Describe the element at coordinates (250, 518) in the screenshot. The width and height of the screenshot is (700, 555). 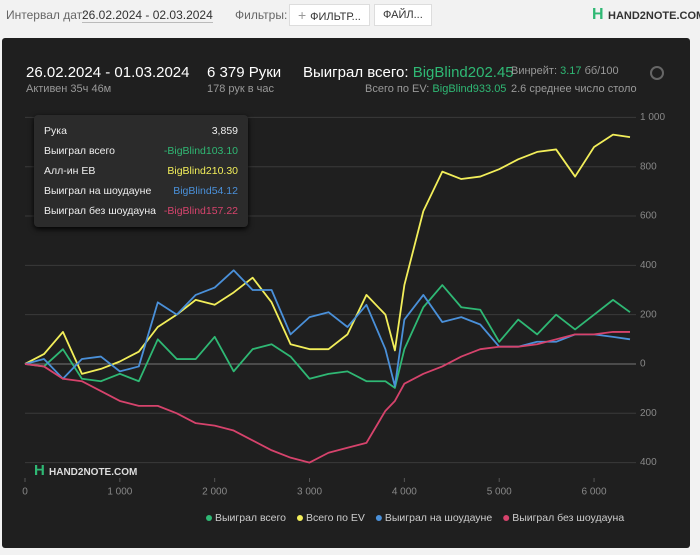
I see `legend-label: Выиграл всего` at that location.